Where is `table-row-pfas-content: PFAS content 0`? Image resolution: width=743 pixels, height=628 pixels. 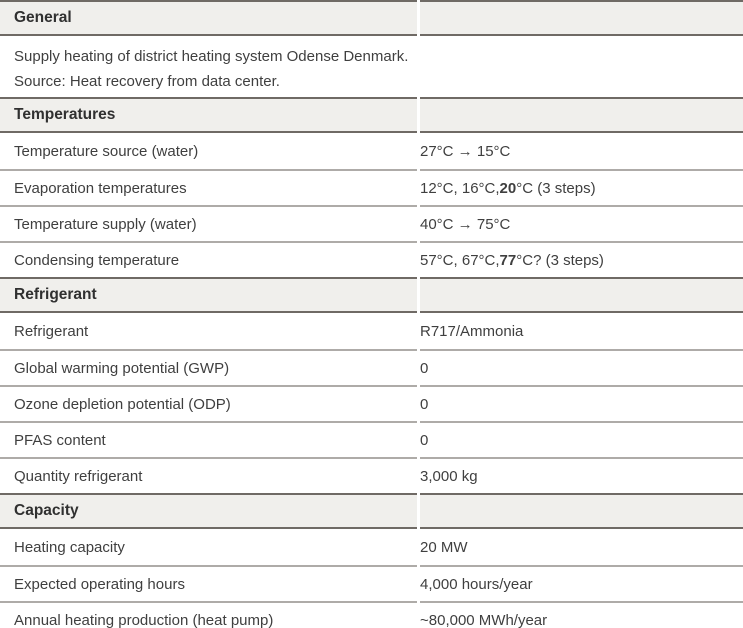 table-row-pfas-content: PFAS content 0 is located at coordinates (371, 439).